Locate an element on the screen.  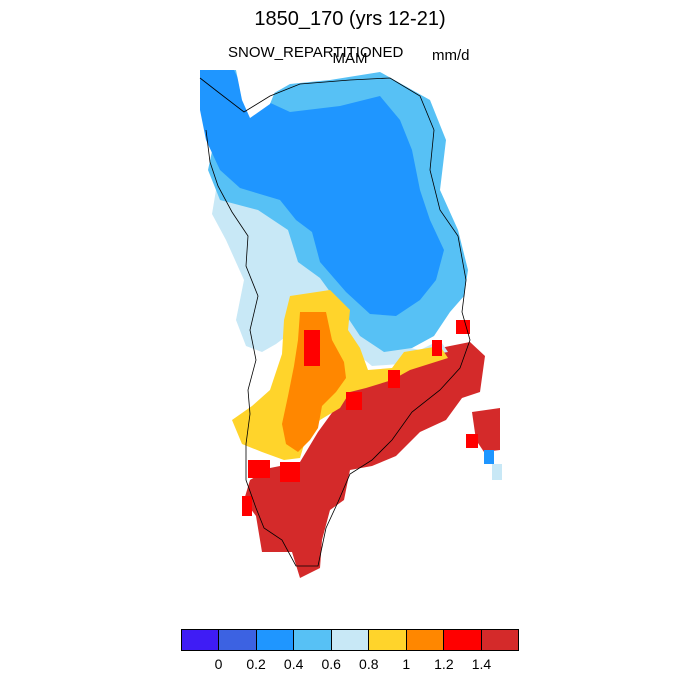
colorbar is located at coordinates (350, 640).